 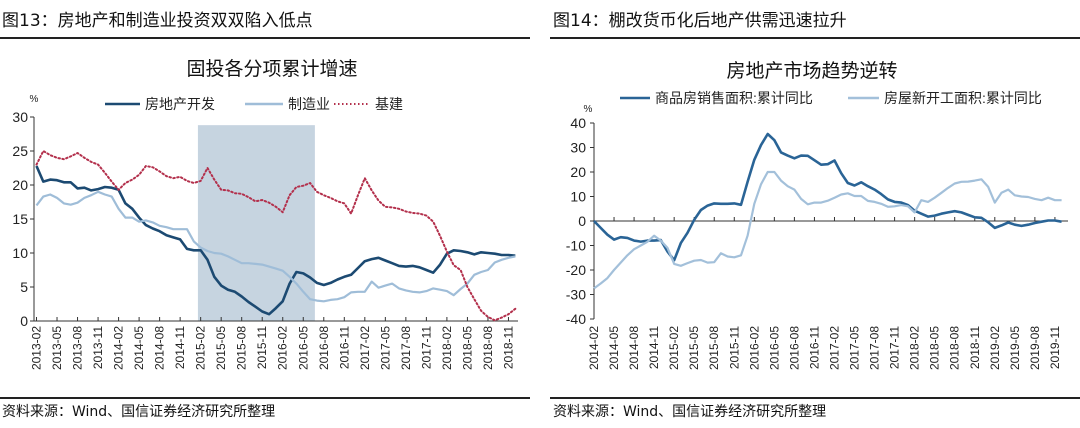 What do you see at coordinates (1055, 347) in the screenshot?
I see `x-tick-label: 2019-11` at bounding box center [1055, 347].